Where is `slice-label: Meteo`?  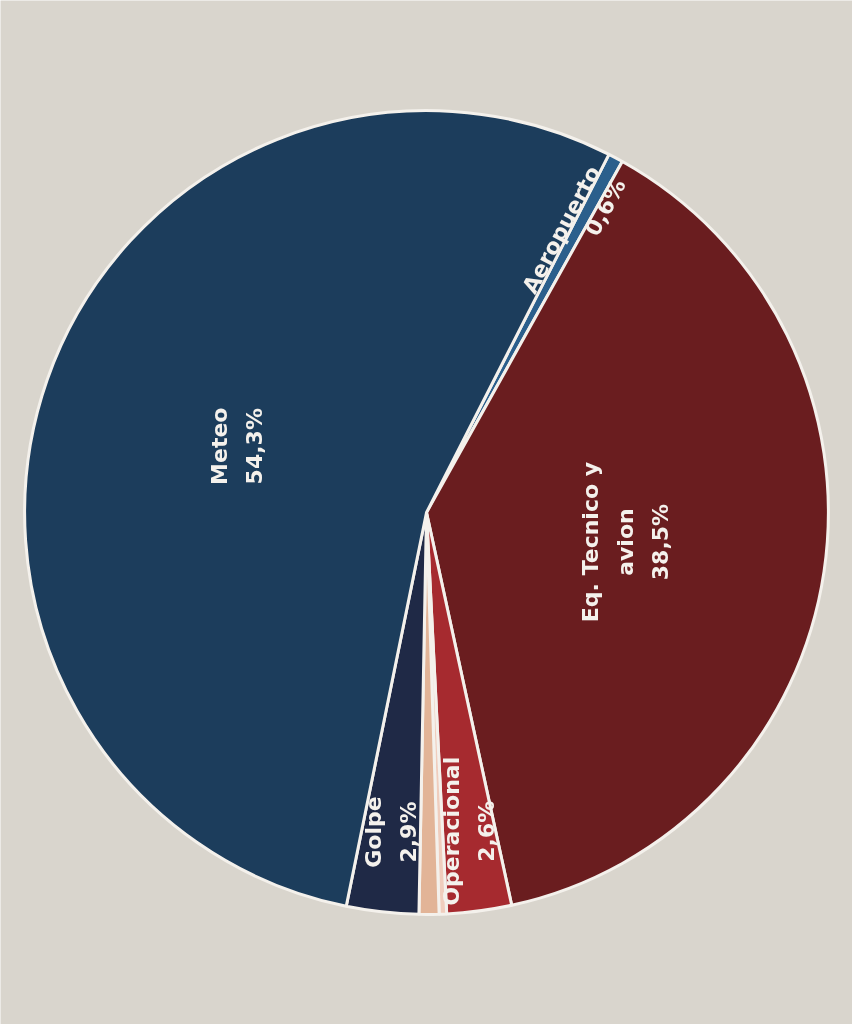 slice-label: Meteo is located at coordinates (219, 446).